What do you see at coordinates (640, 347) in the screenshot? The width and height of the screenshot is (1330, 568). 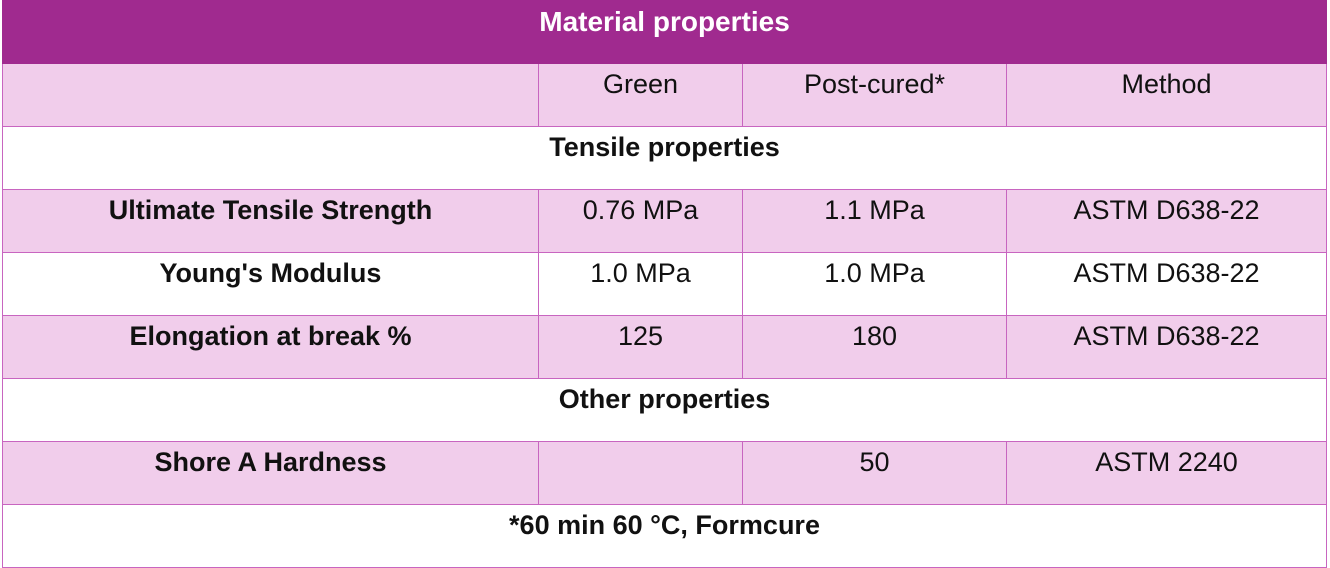 I see `green-value: 125` at bounding box center [640, 347].